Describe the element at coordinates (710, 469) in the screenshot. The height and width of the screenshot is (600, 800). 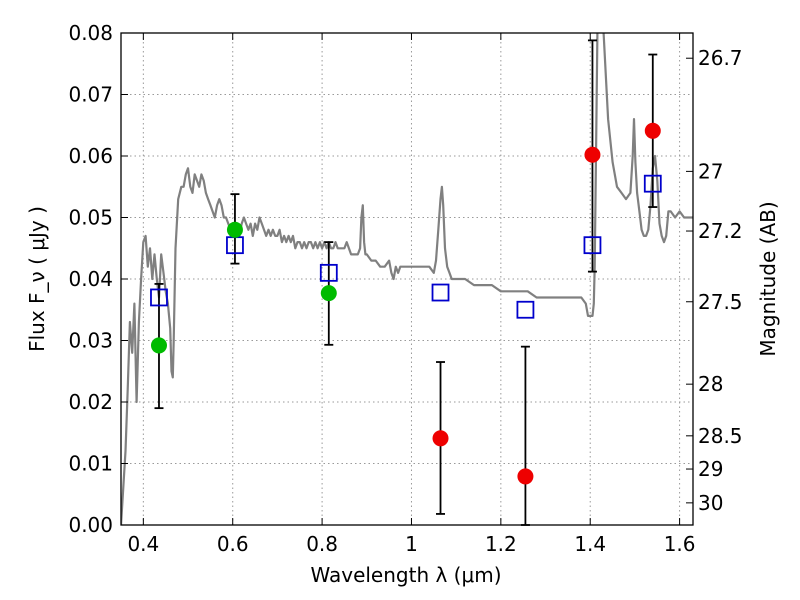
I see `y-right-tick-label: 29` at that location.